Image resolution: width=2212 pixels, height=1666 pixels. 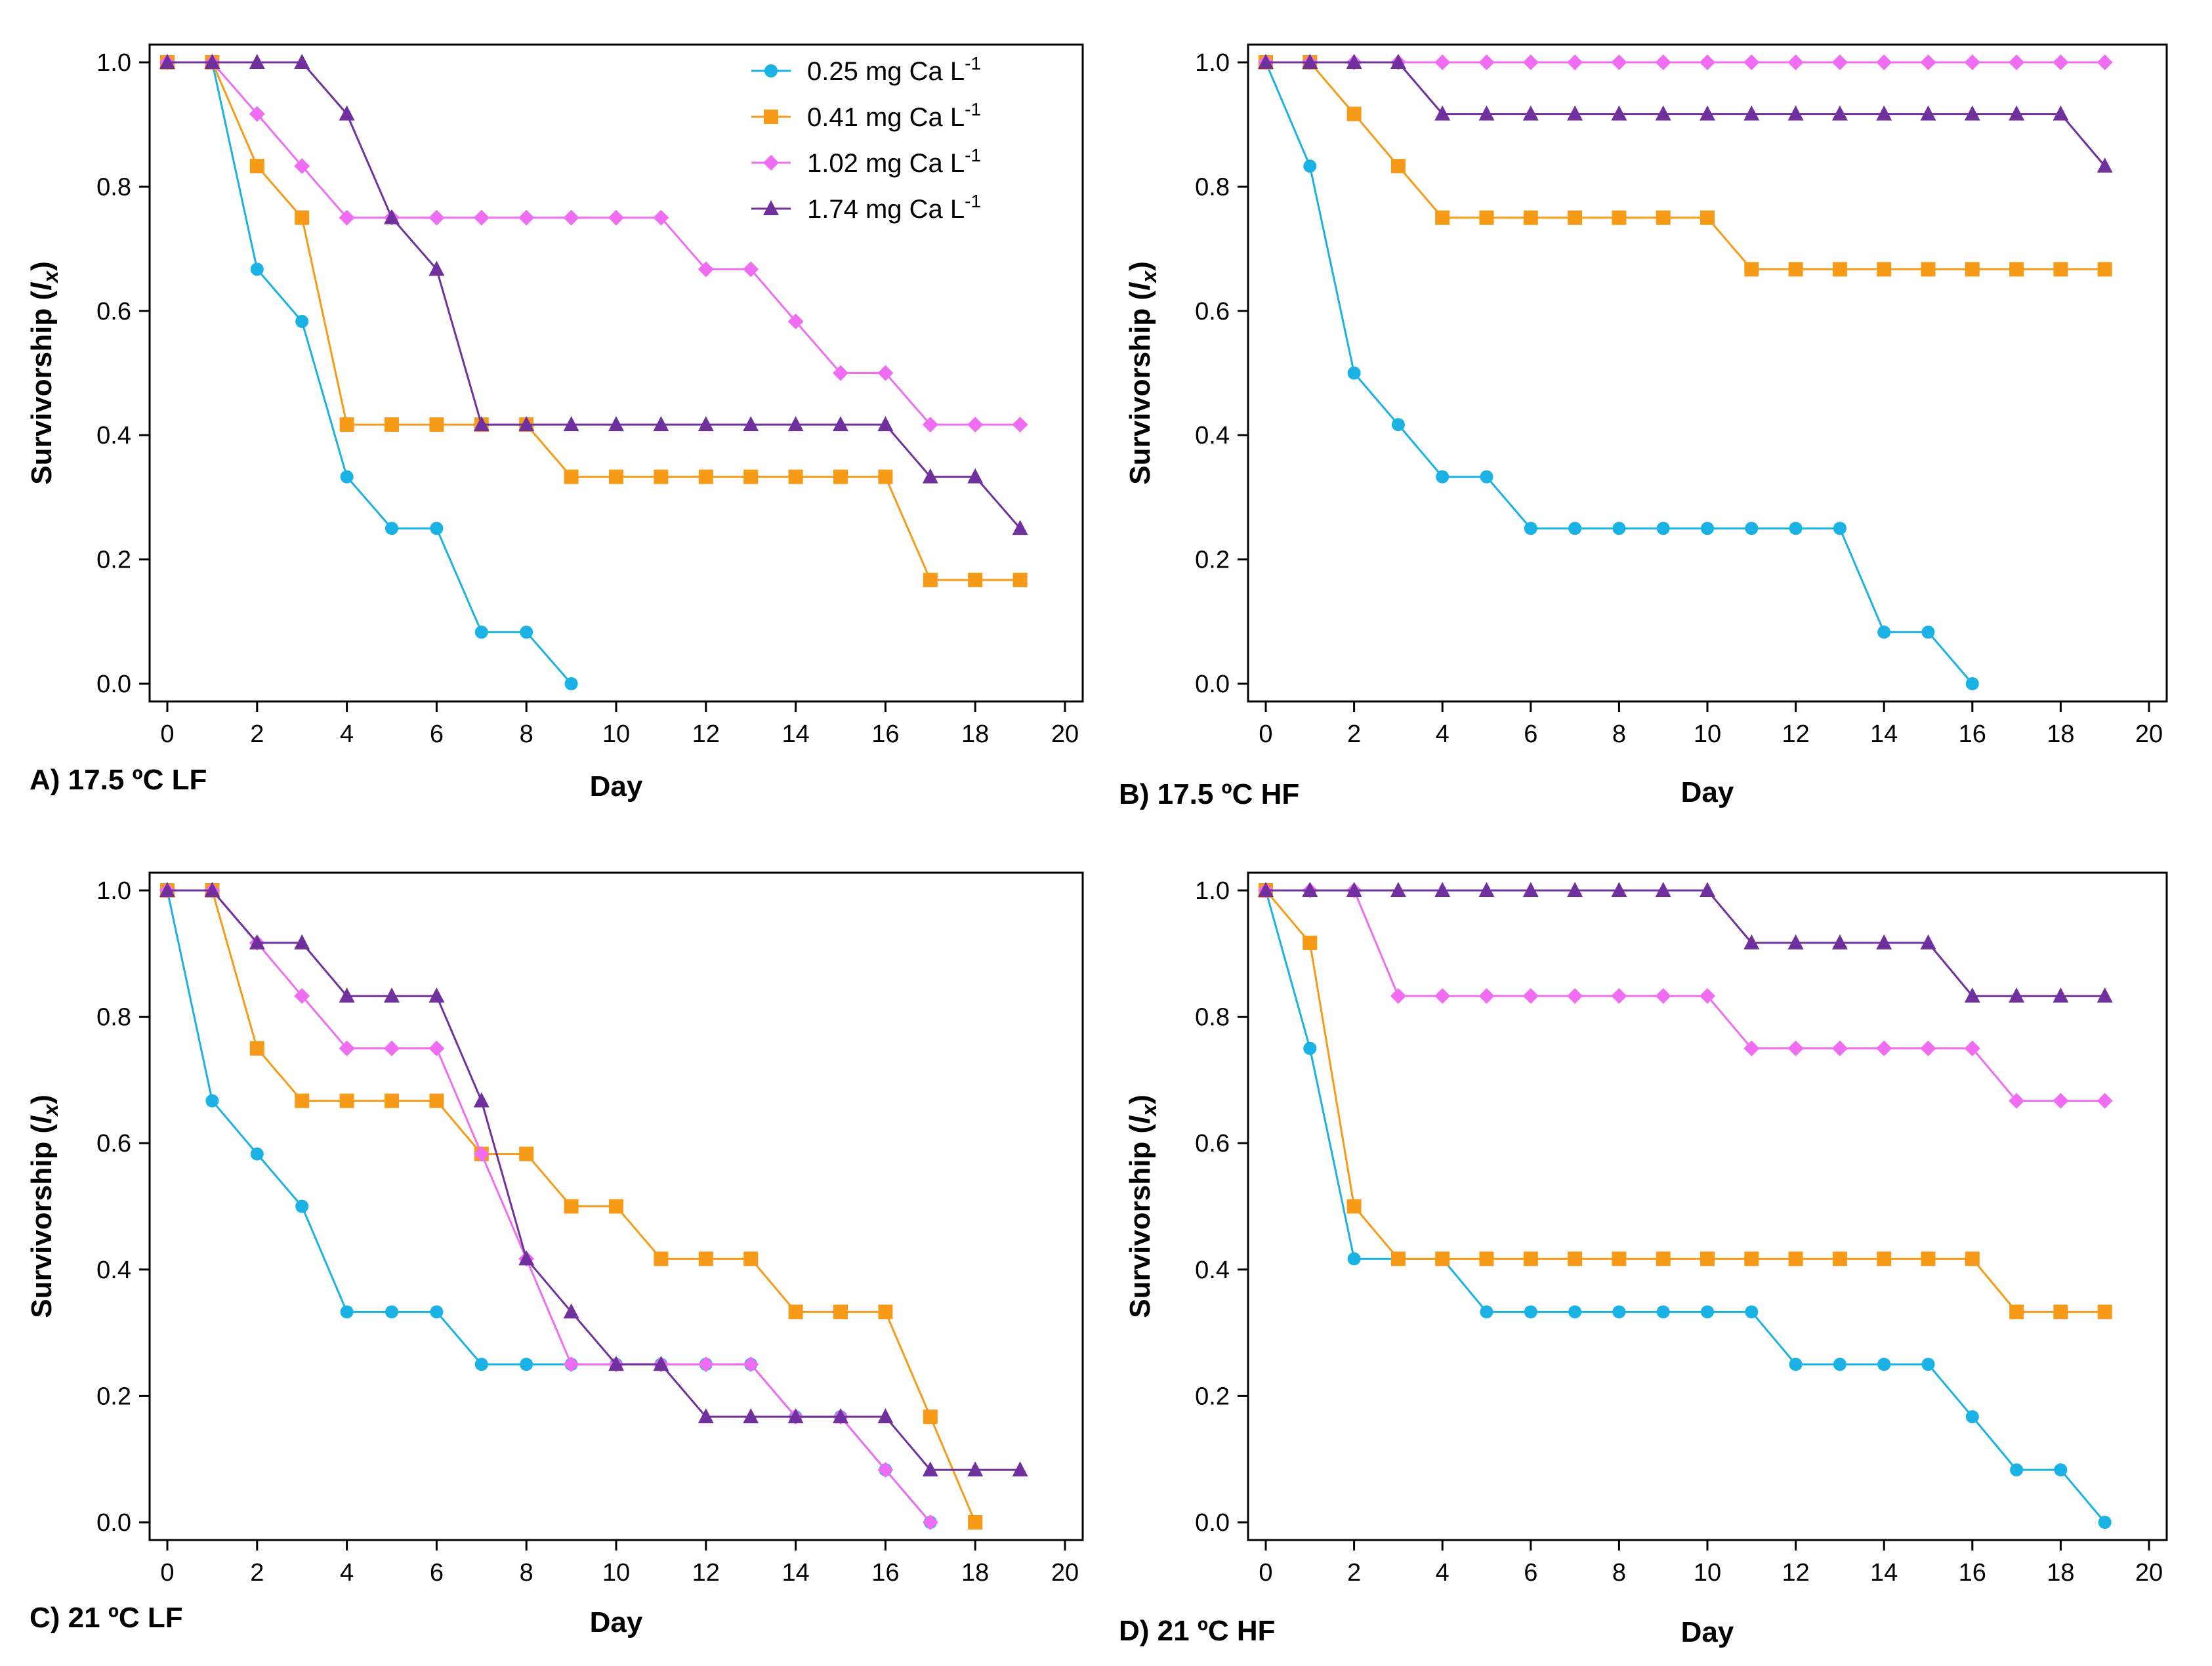 I want to click on y-tick-label: 0.6, so click(x=1212, y=312).